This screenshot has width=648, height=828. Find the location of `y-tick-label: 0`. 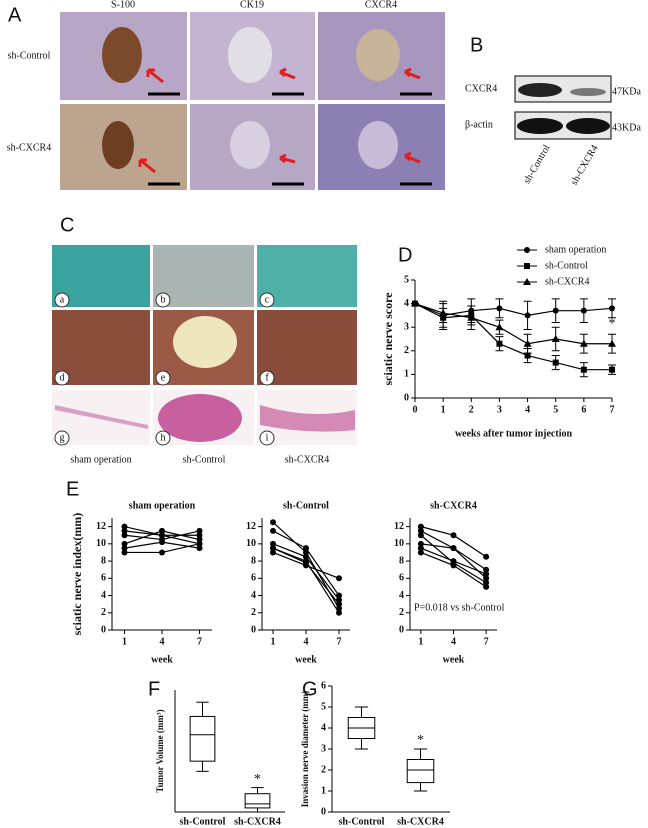

y-tick-label: 0 is located at coordinates (253, 629).